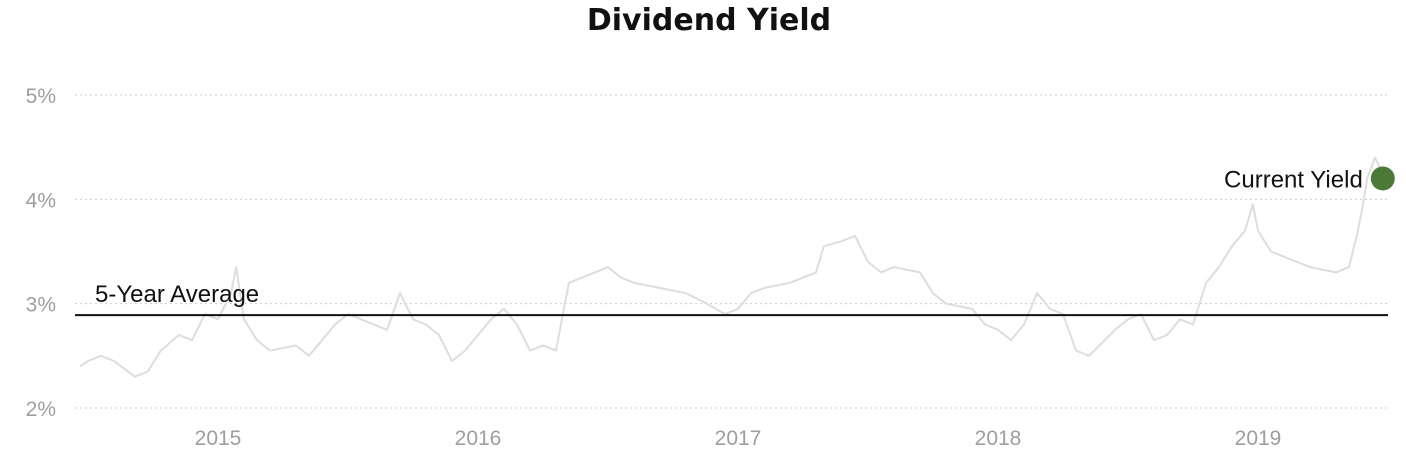 Image resolution: width=1406 pixels, height=462 pixels. What do you see at coordinates (41, 200) in the screenshot?
I see `y-tick-label: 4%` at bounding box center [41, 200].